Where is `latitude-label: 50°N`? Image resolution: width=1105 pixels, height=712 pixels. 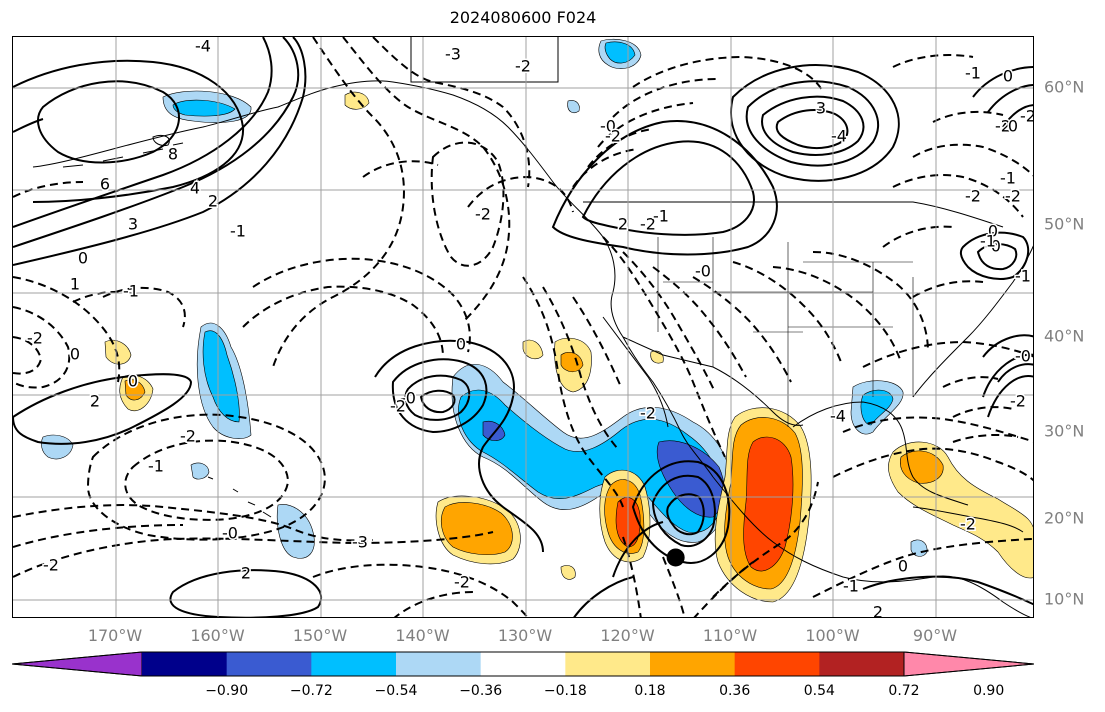
latitude-label: 50°N is located at coordinates (1064, 224).